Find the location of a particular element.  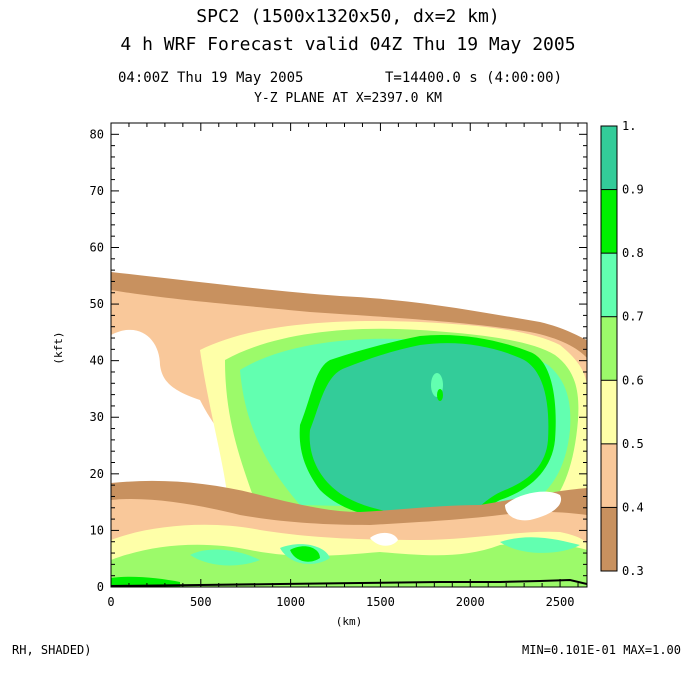

colorbar-tick-label: 0.7 is located at coordinates (633, 317).